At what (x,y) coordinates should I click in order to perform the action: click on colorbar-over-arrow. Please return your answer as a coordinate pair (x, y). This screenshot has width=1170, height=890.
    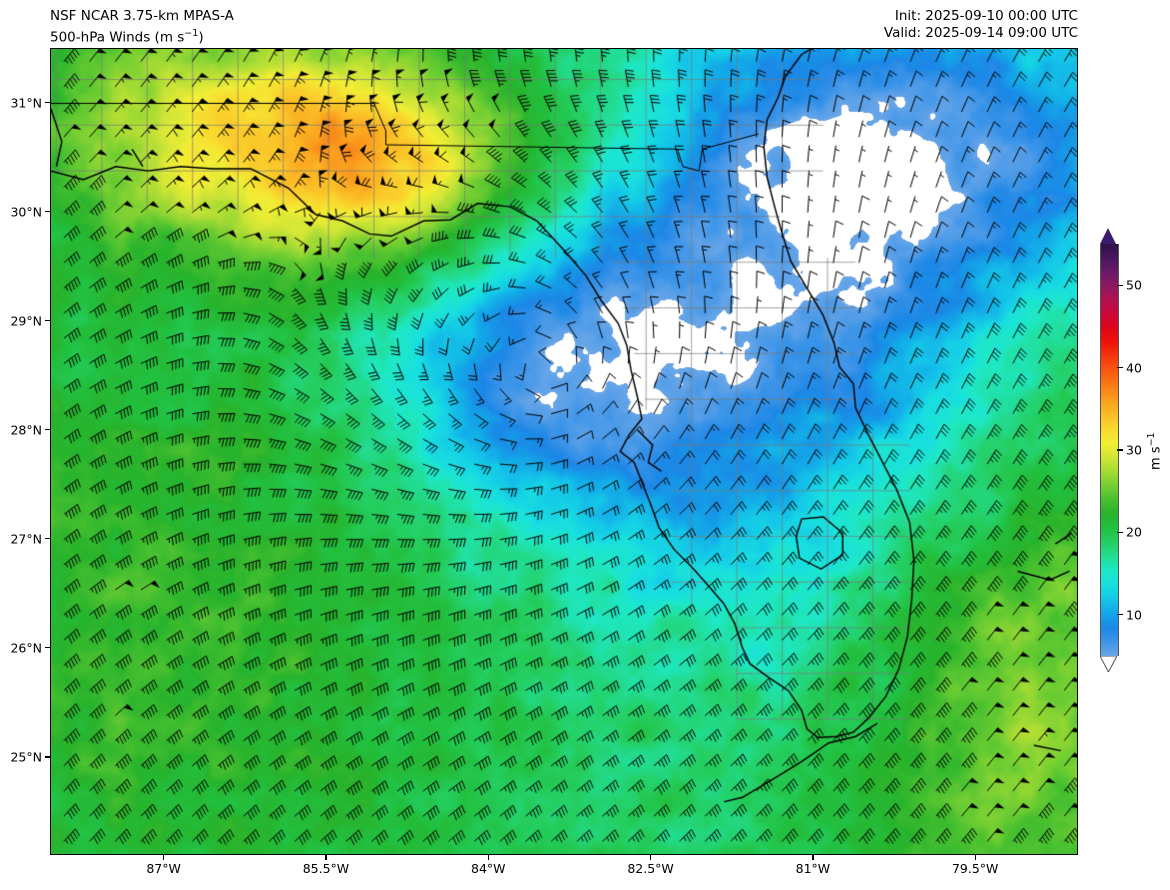
    Looking at the image, I should click on (1108, 236).